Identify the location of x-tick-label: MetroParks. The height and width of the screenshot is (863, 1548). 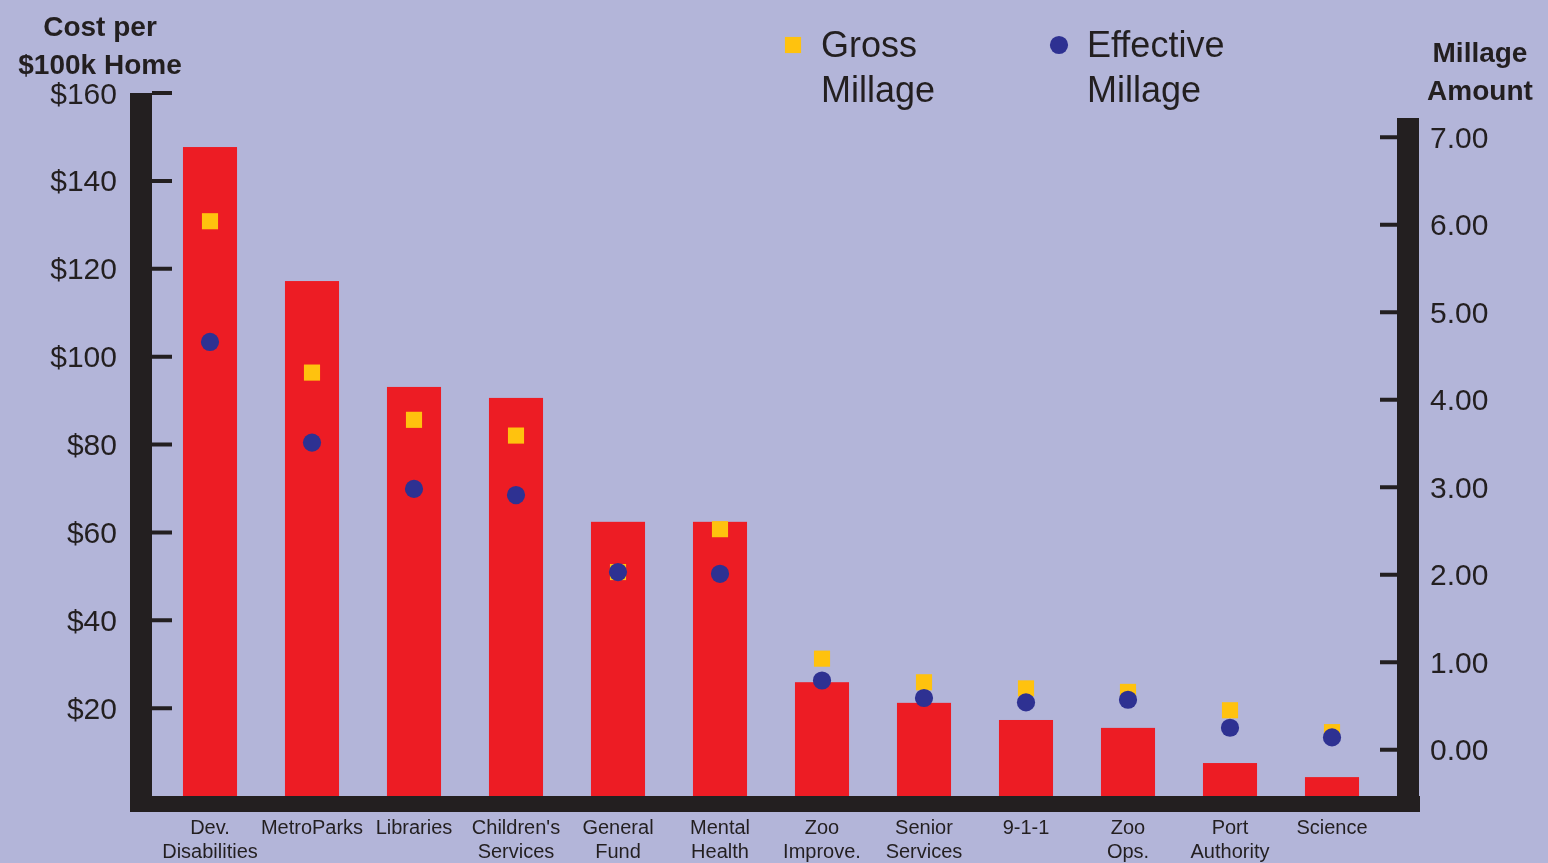
(312, 827).